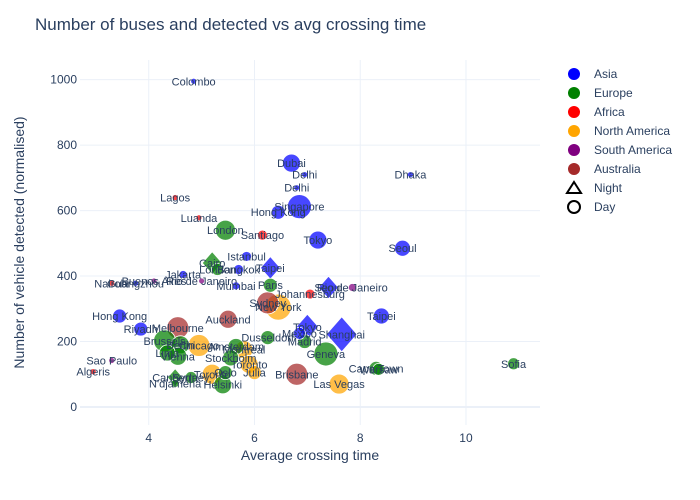  I want to click on legend-label: Africa, so click(609, 112).